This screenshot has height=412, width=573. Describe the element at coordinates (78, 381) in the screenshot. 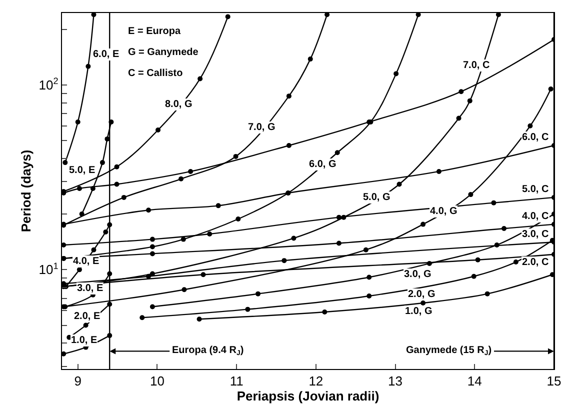

I see `x-tick-label: 9` at that location.